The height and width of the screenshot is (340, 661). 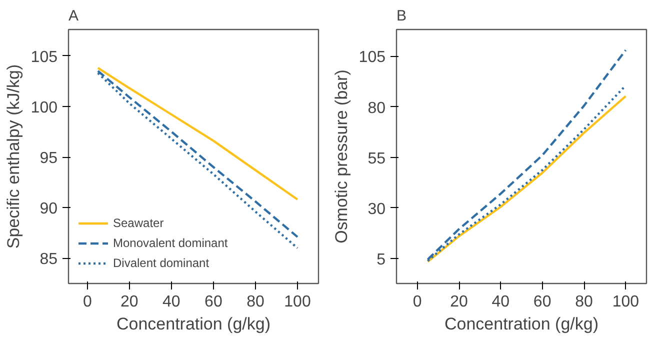 What do you see at coordinates (377, 159) in the screenshot?
I see `y-tick-label: 55` at bounding box center [377, 159].